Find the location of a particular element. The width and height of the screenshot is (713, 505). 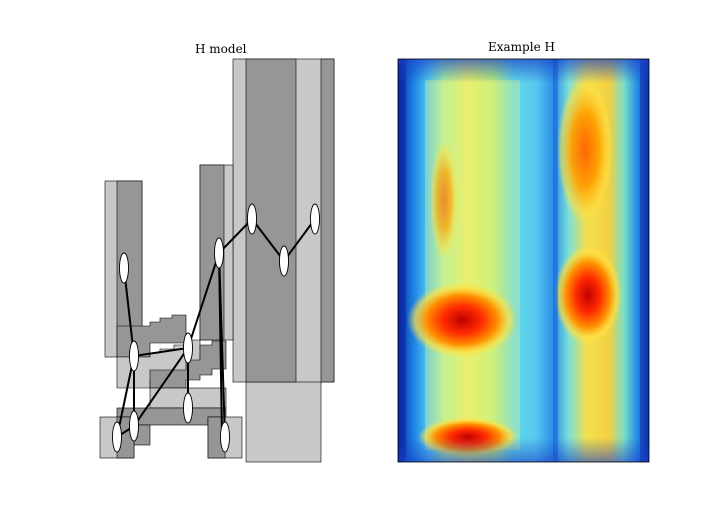

model-nodes is located at coordinates (216, 328).